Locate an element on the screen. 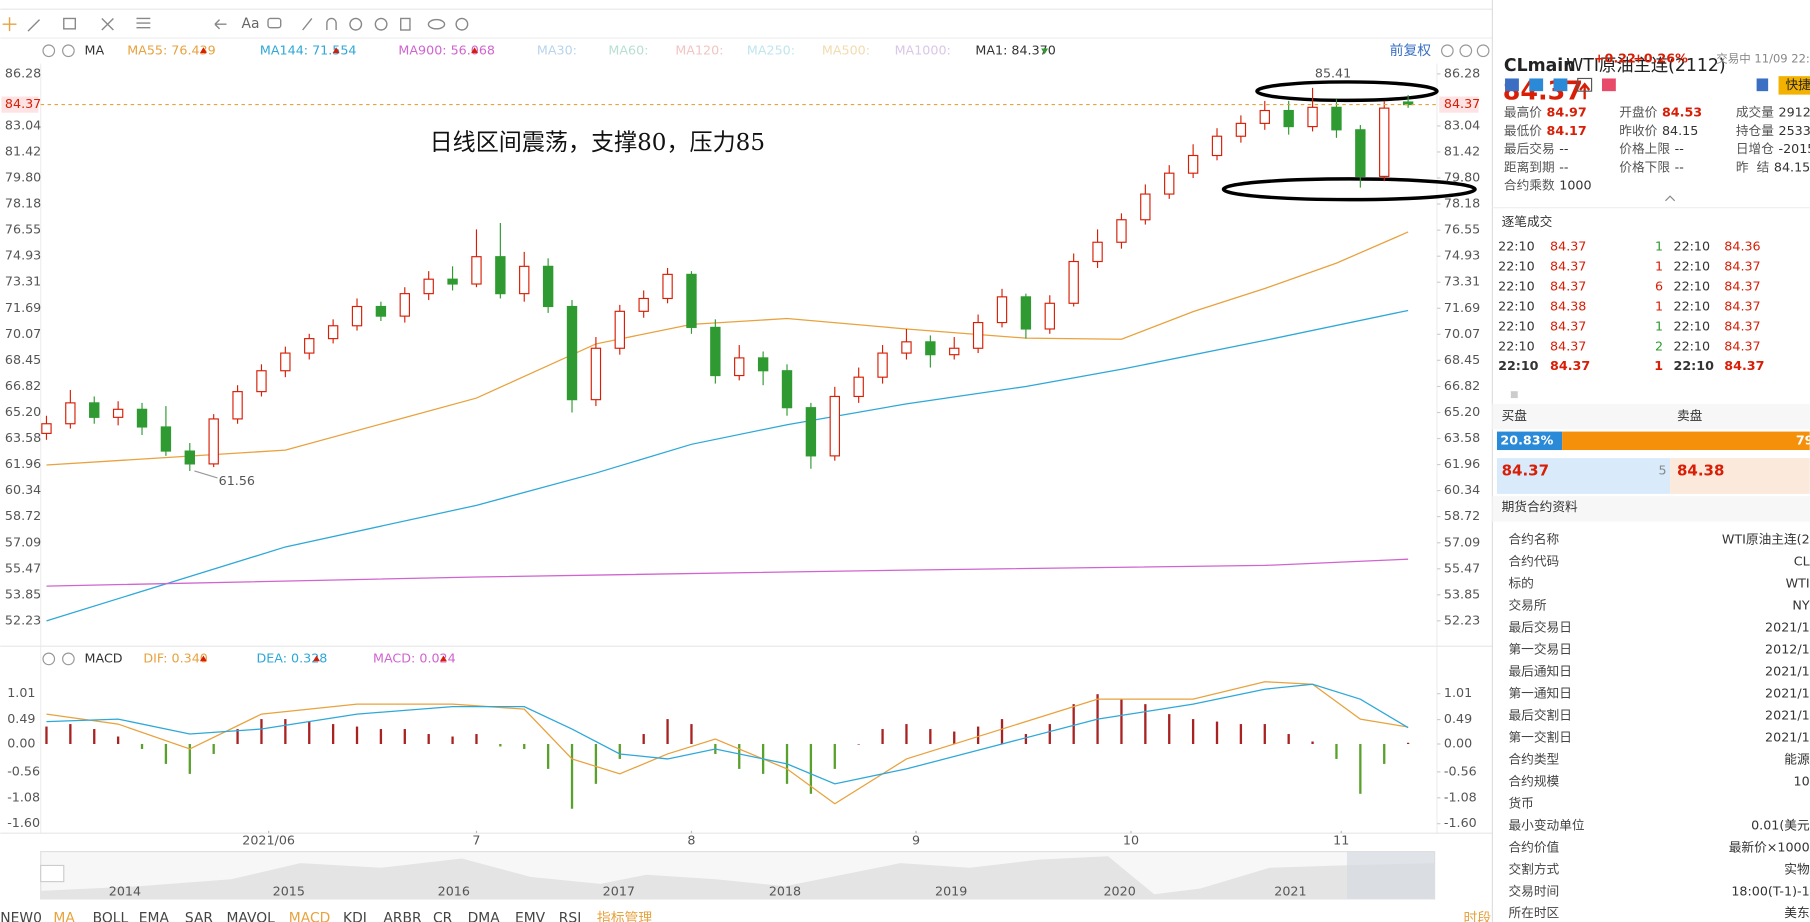  y-tick-label: -1.08 is located at coordinates (23, 796).